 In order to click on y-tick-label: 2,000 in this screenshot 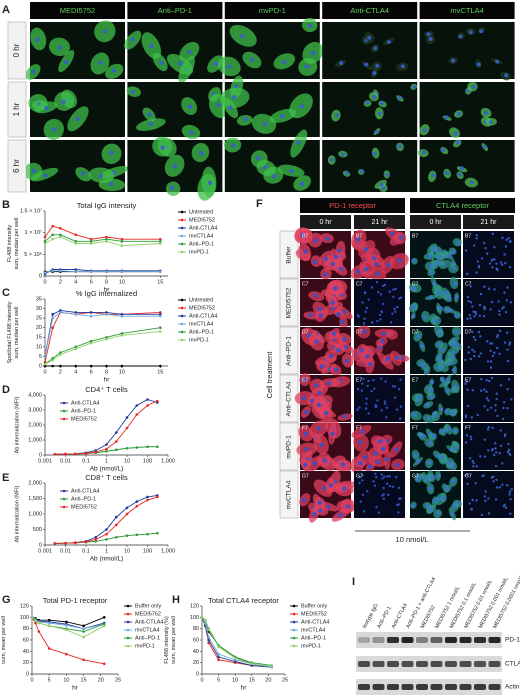, I will do `click(35, 483)`.